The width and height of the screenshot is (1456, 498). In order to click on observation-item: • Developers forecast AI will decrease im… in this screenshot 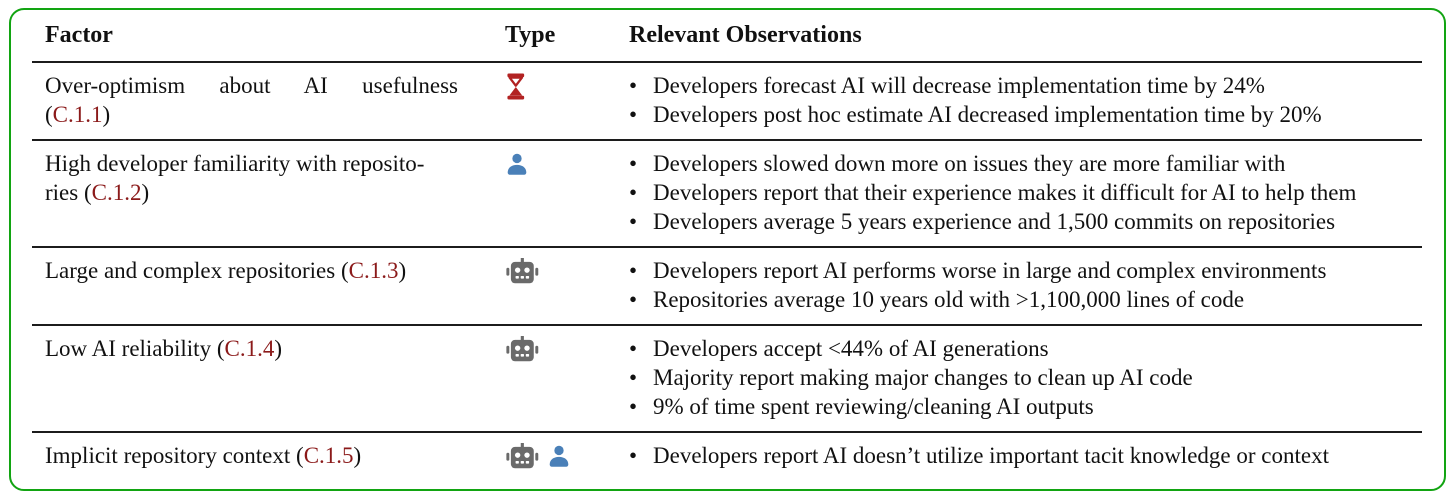, I will do `click(1025, 85)`.